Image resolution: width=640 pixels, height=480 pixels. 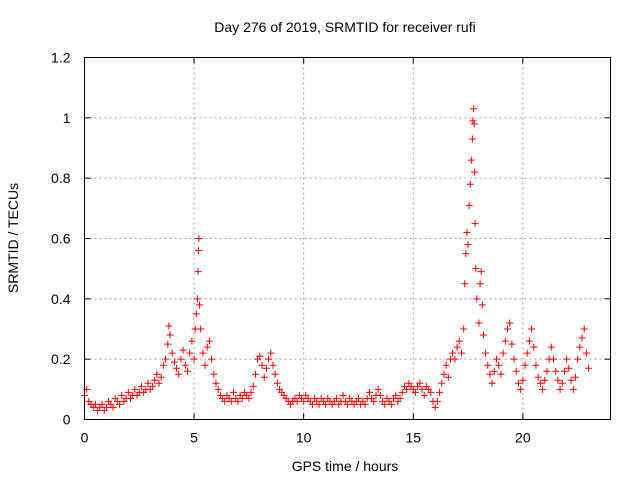 What do you see at coordinates (61, 178) in the screenshot?
I see `y-tick-label: 0.8` at bounding box center [61, 178].